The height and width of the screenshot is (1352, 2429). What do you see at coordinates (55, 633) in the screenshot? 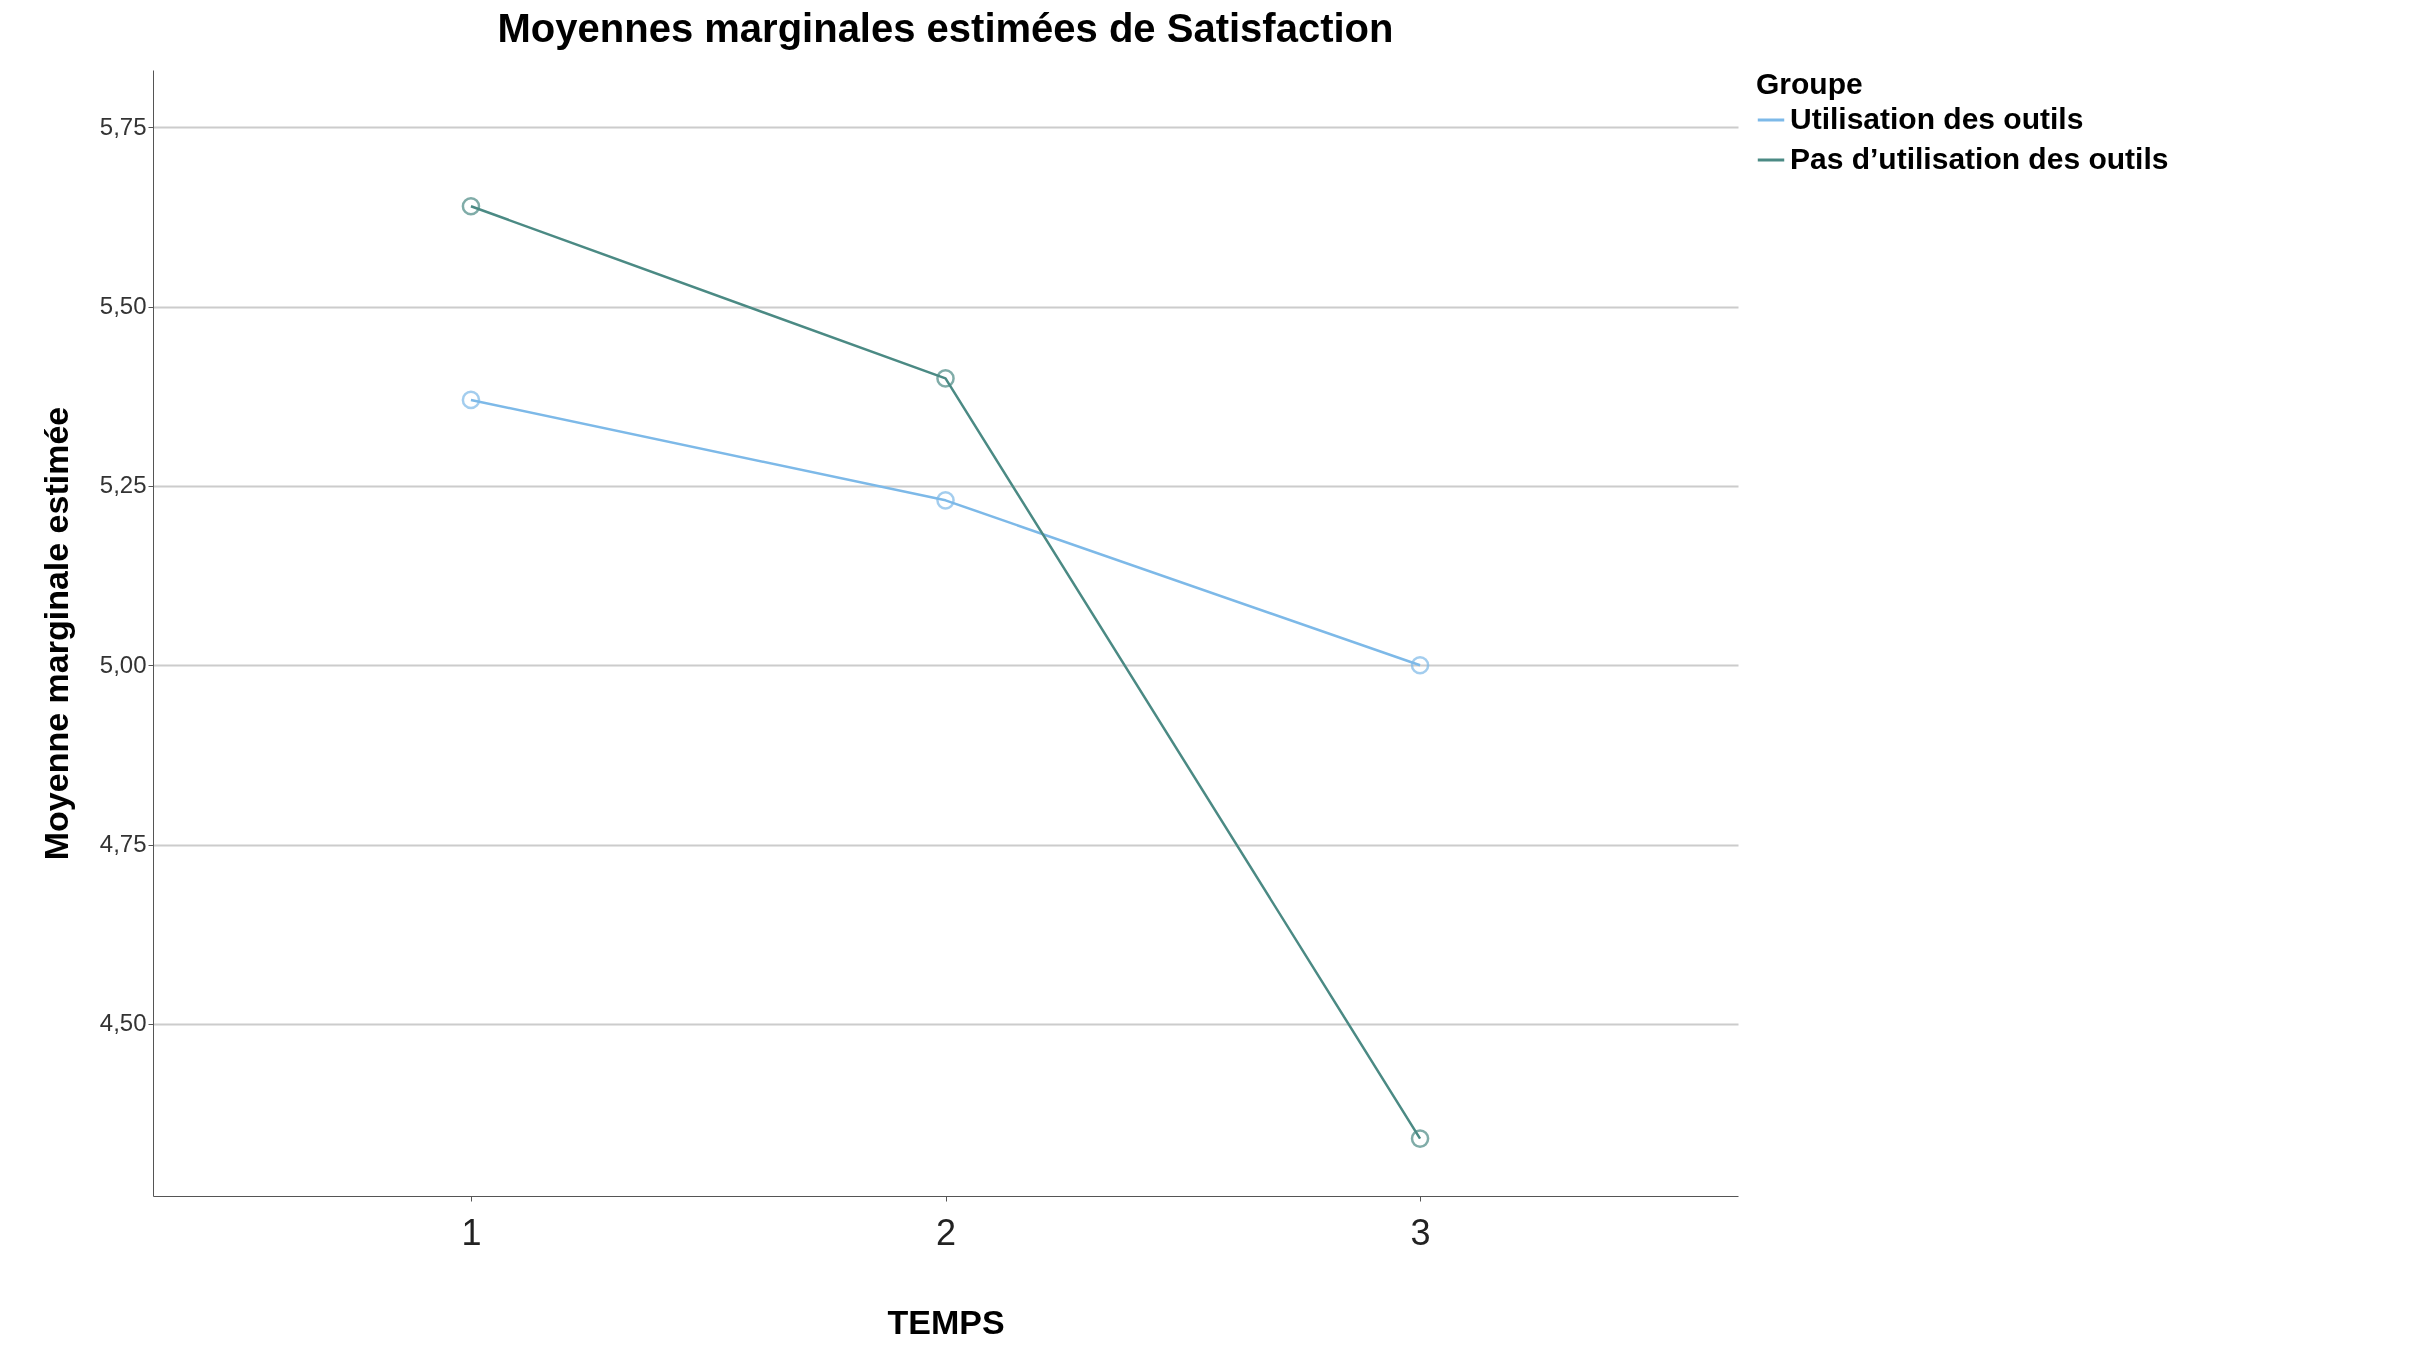
I see `y-axis-title: Moyenne marginale estimée` at bounding box center [55, 633].